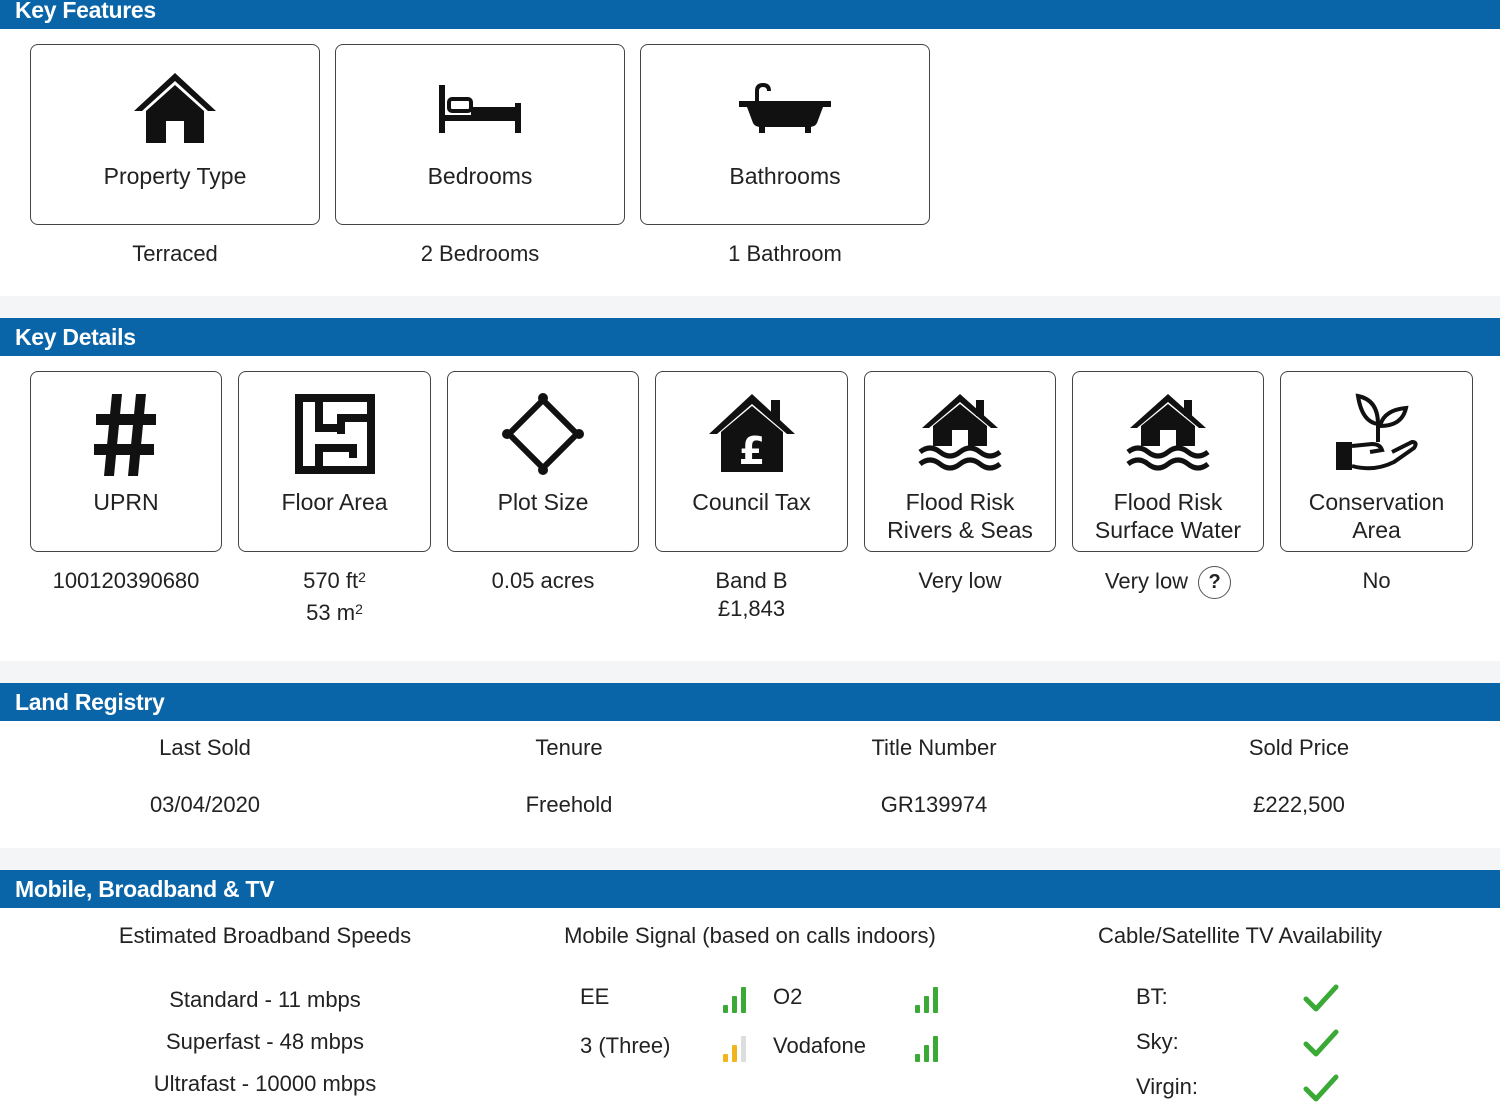 This screenshot has height=1103, width=1500. I want to click on bathrooms-card: Bathrooms, so click(785, 134).